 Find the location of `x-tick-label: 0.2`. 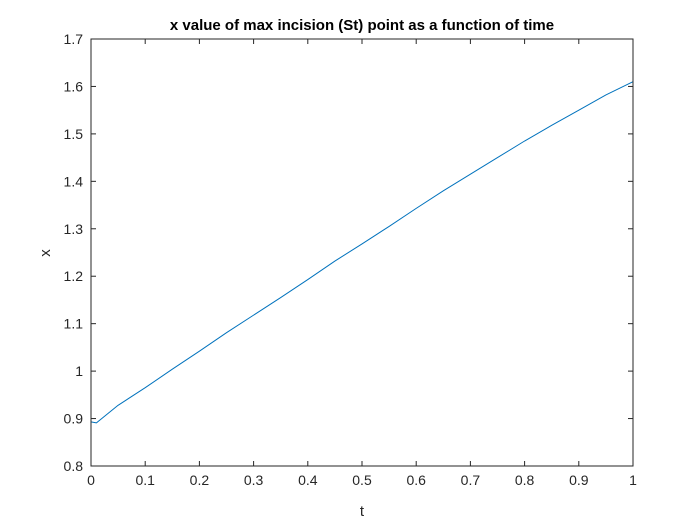

x-tick-label: 0.2 is located at coordinates (200, 480).